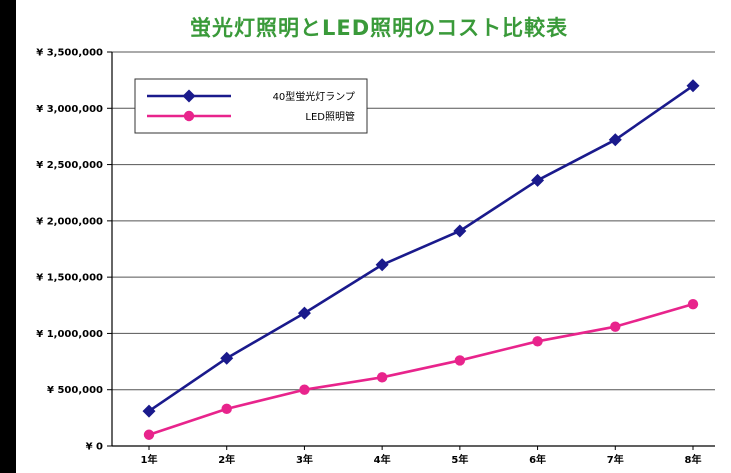  Describe the element at coordinates (382, 459) in the screenshot. I see `x-tick-label: 4年` at that location.